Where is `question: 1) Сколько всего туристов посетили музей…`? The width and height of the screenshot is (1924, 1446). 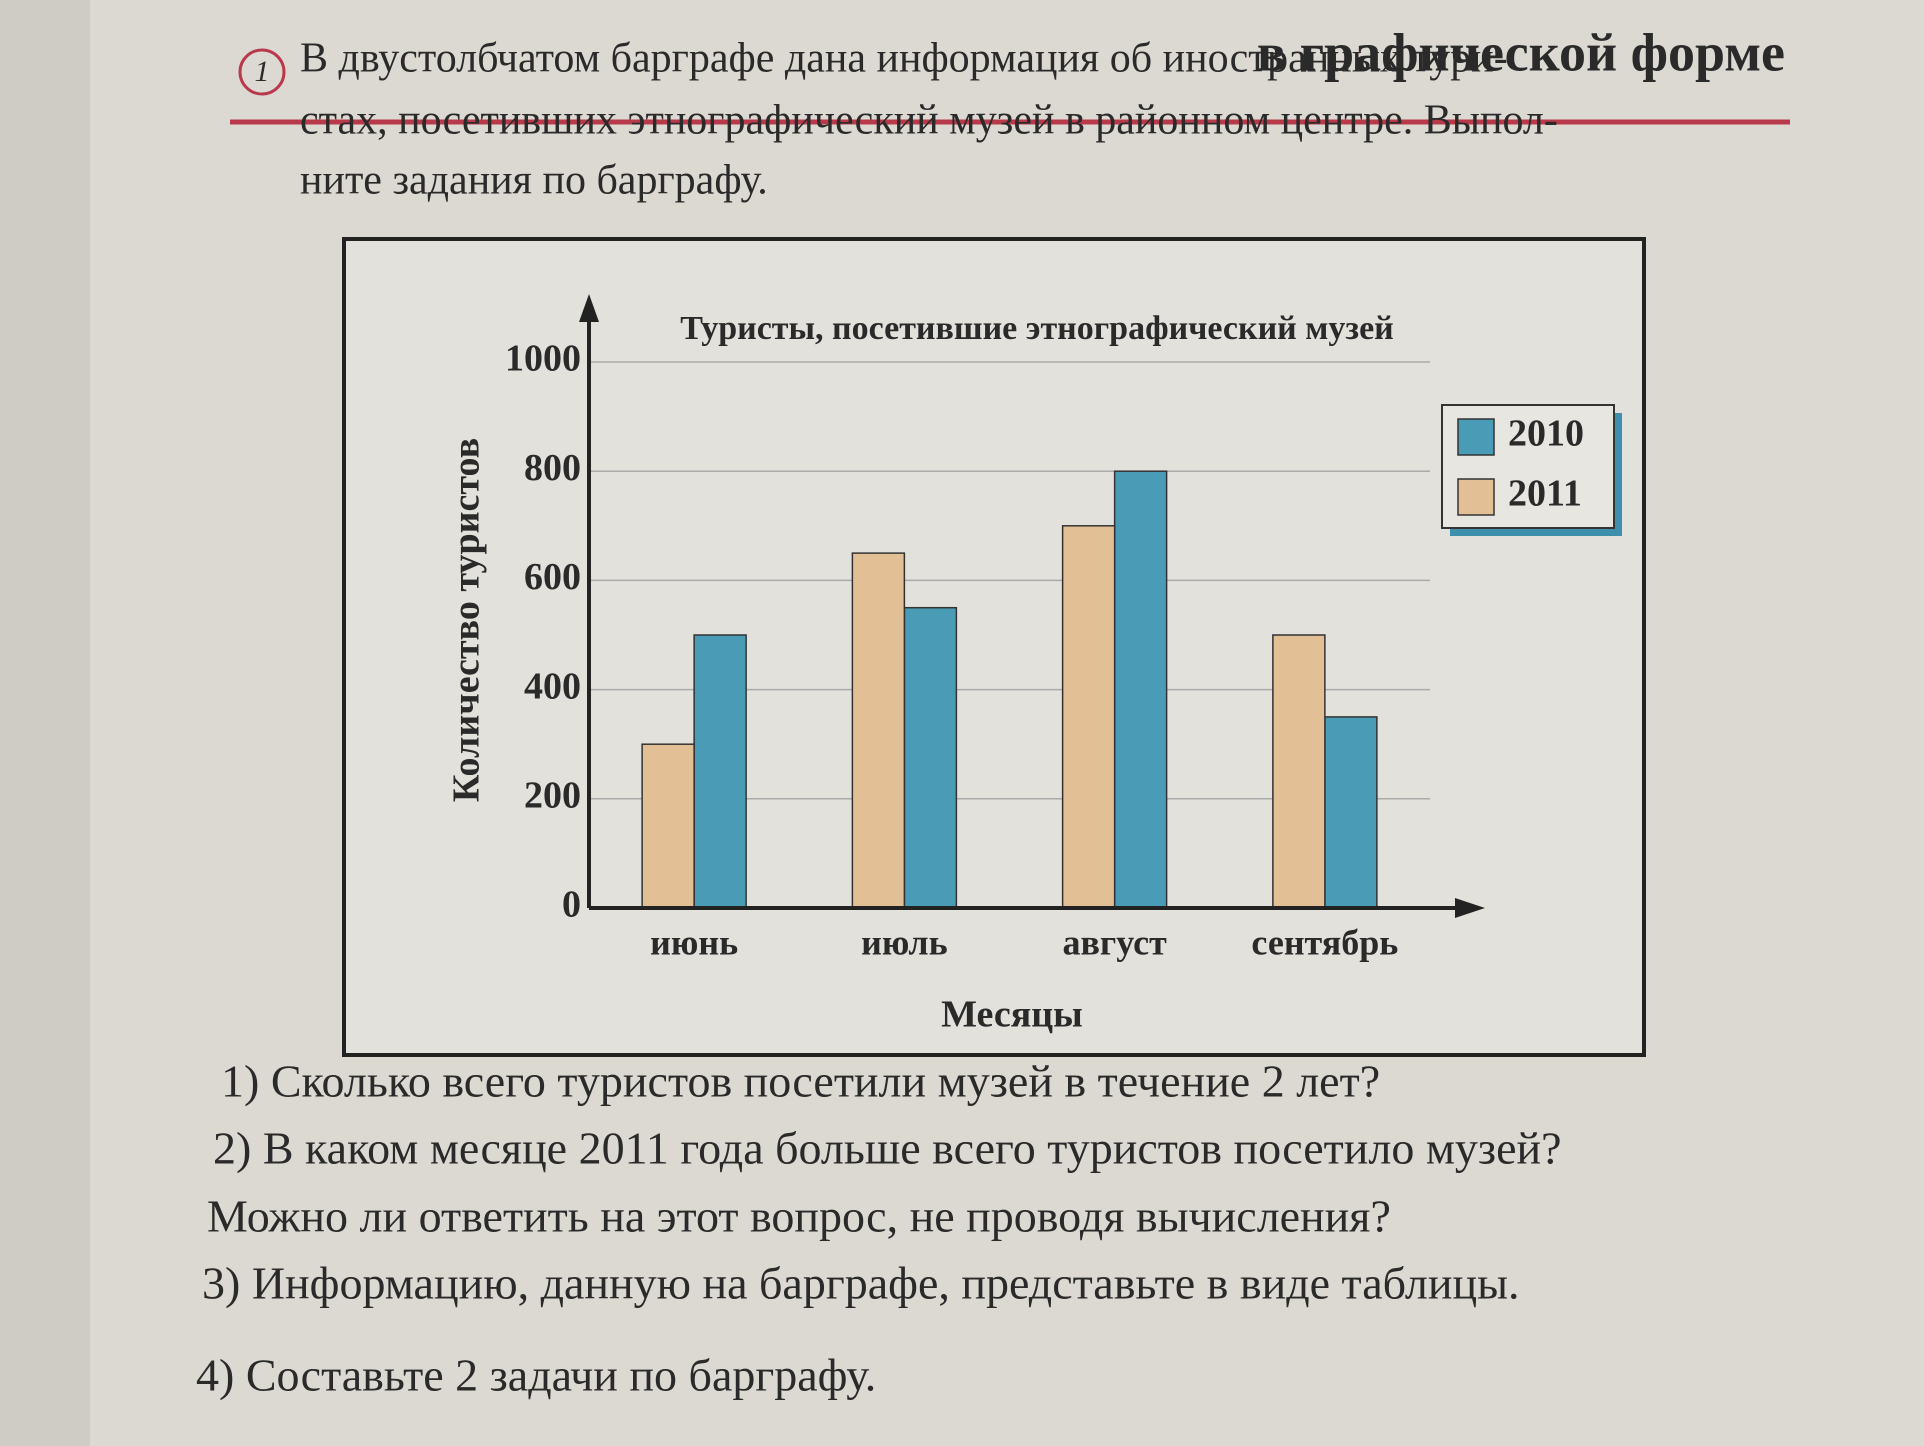 question: 1) Сколько всего туристов посетили музей… is located at coordinates (800, 1081).